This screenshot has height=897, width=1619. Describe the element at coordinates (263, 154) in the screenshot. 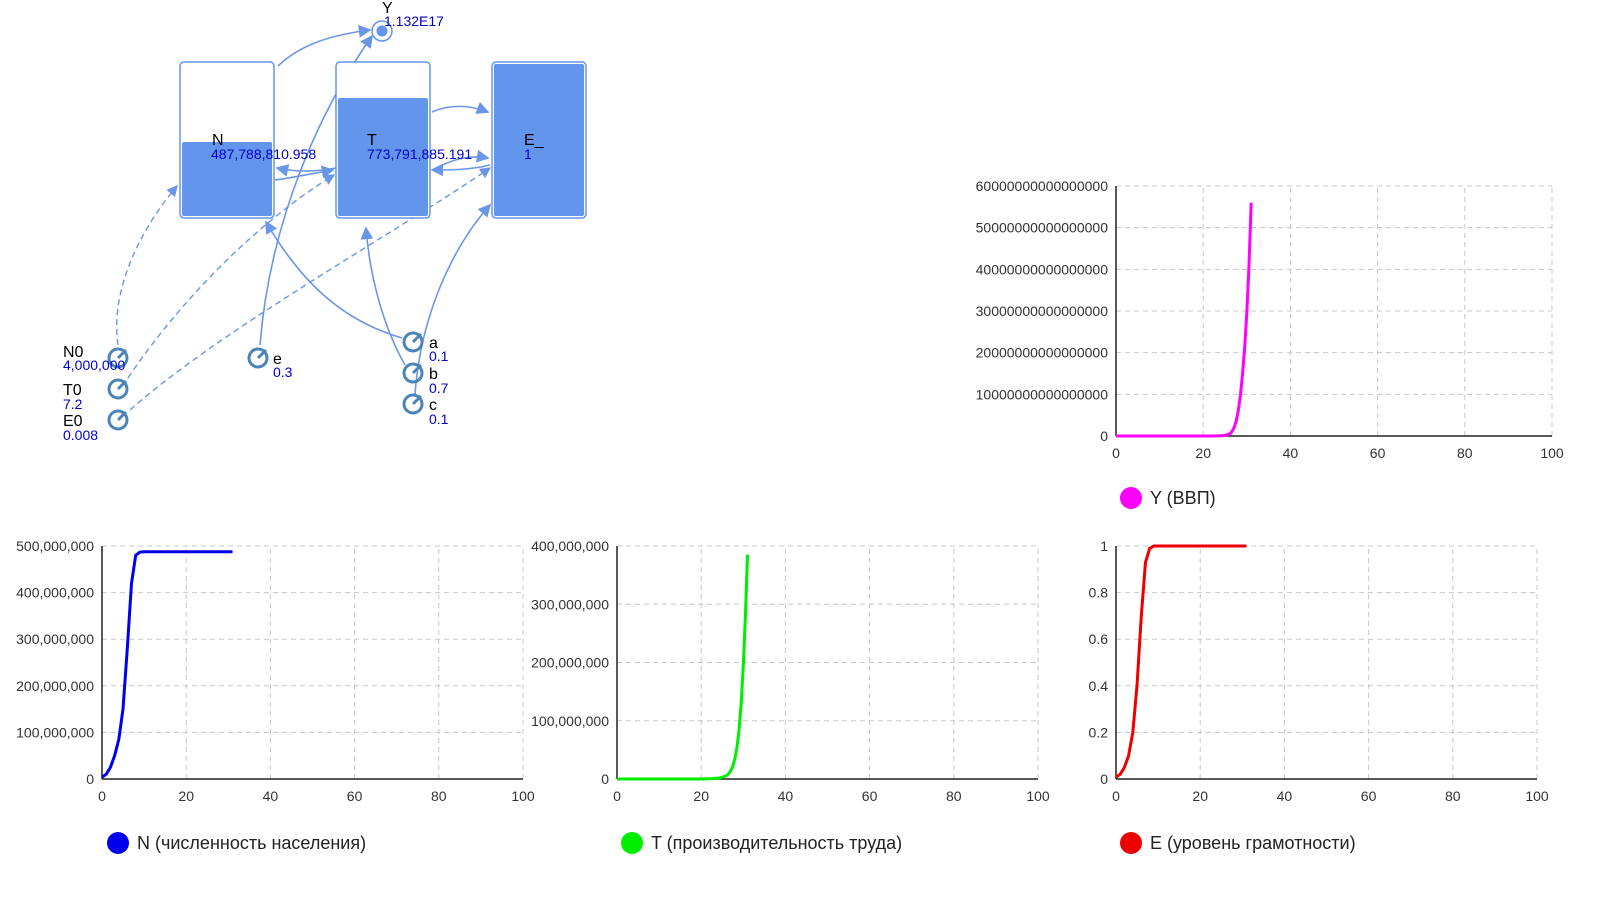

I see `stock-n-value: 487,788,810.958` at that location.